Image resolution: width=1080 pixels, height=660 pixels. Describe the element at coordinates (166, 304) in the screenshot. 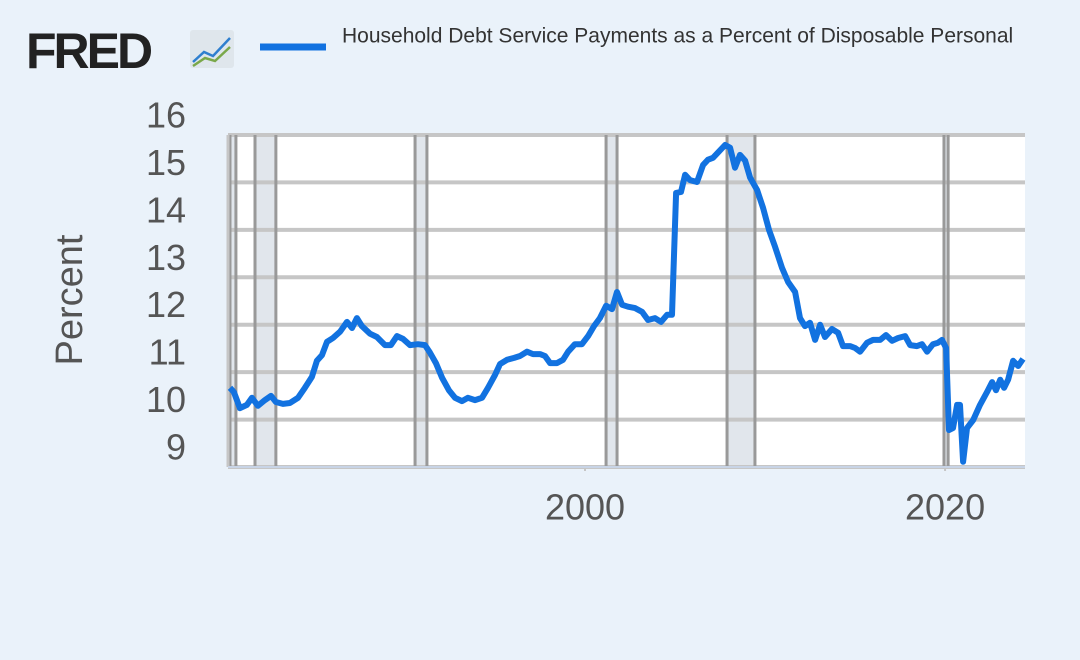

I see `y-tick-label: 12` at that location.